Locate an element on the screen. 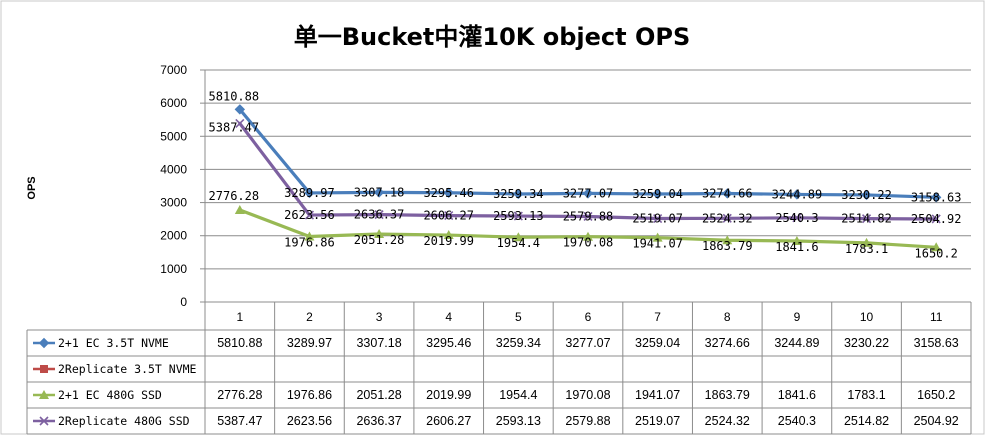 This screenshot has width=985, height=435. table-cell: 3230.22 is located at coordinates (866, 343).